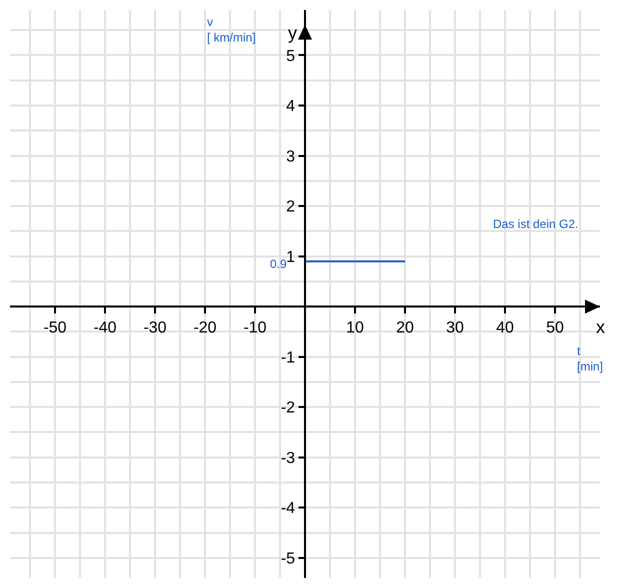 Image resolution: width=627 pixels, height=588 pixels. I want to click on x-tick-label: 30, so click(455, 328).